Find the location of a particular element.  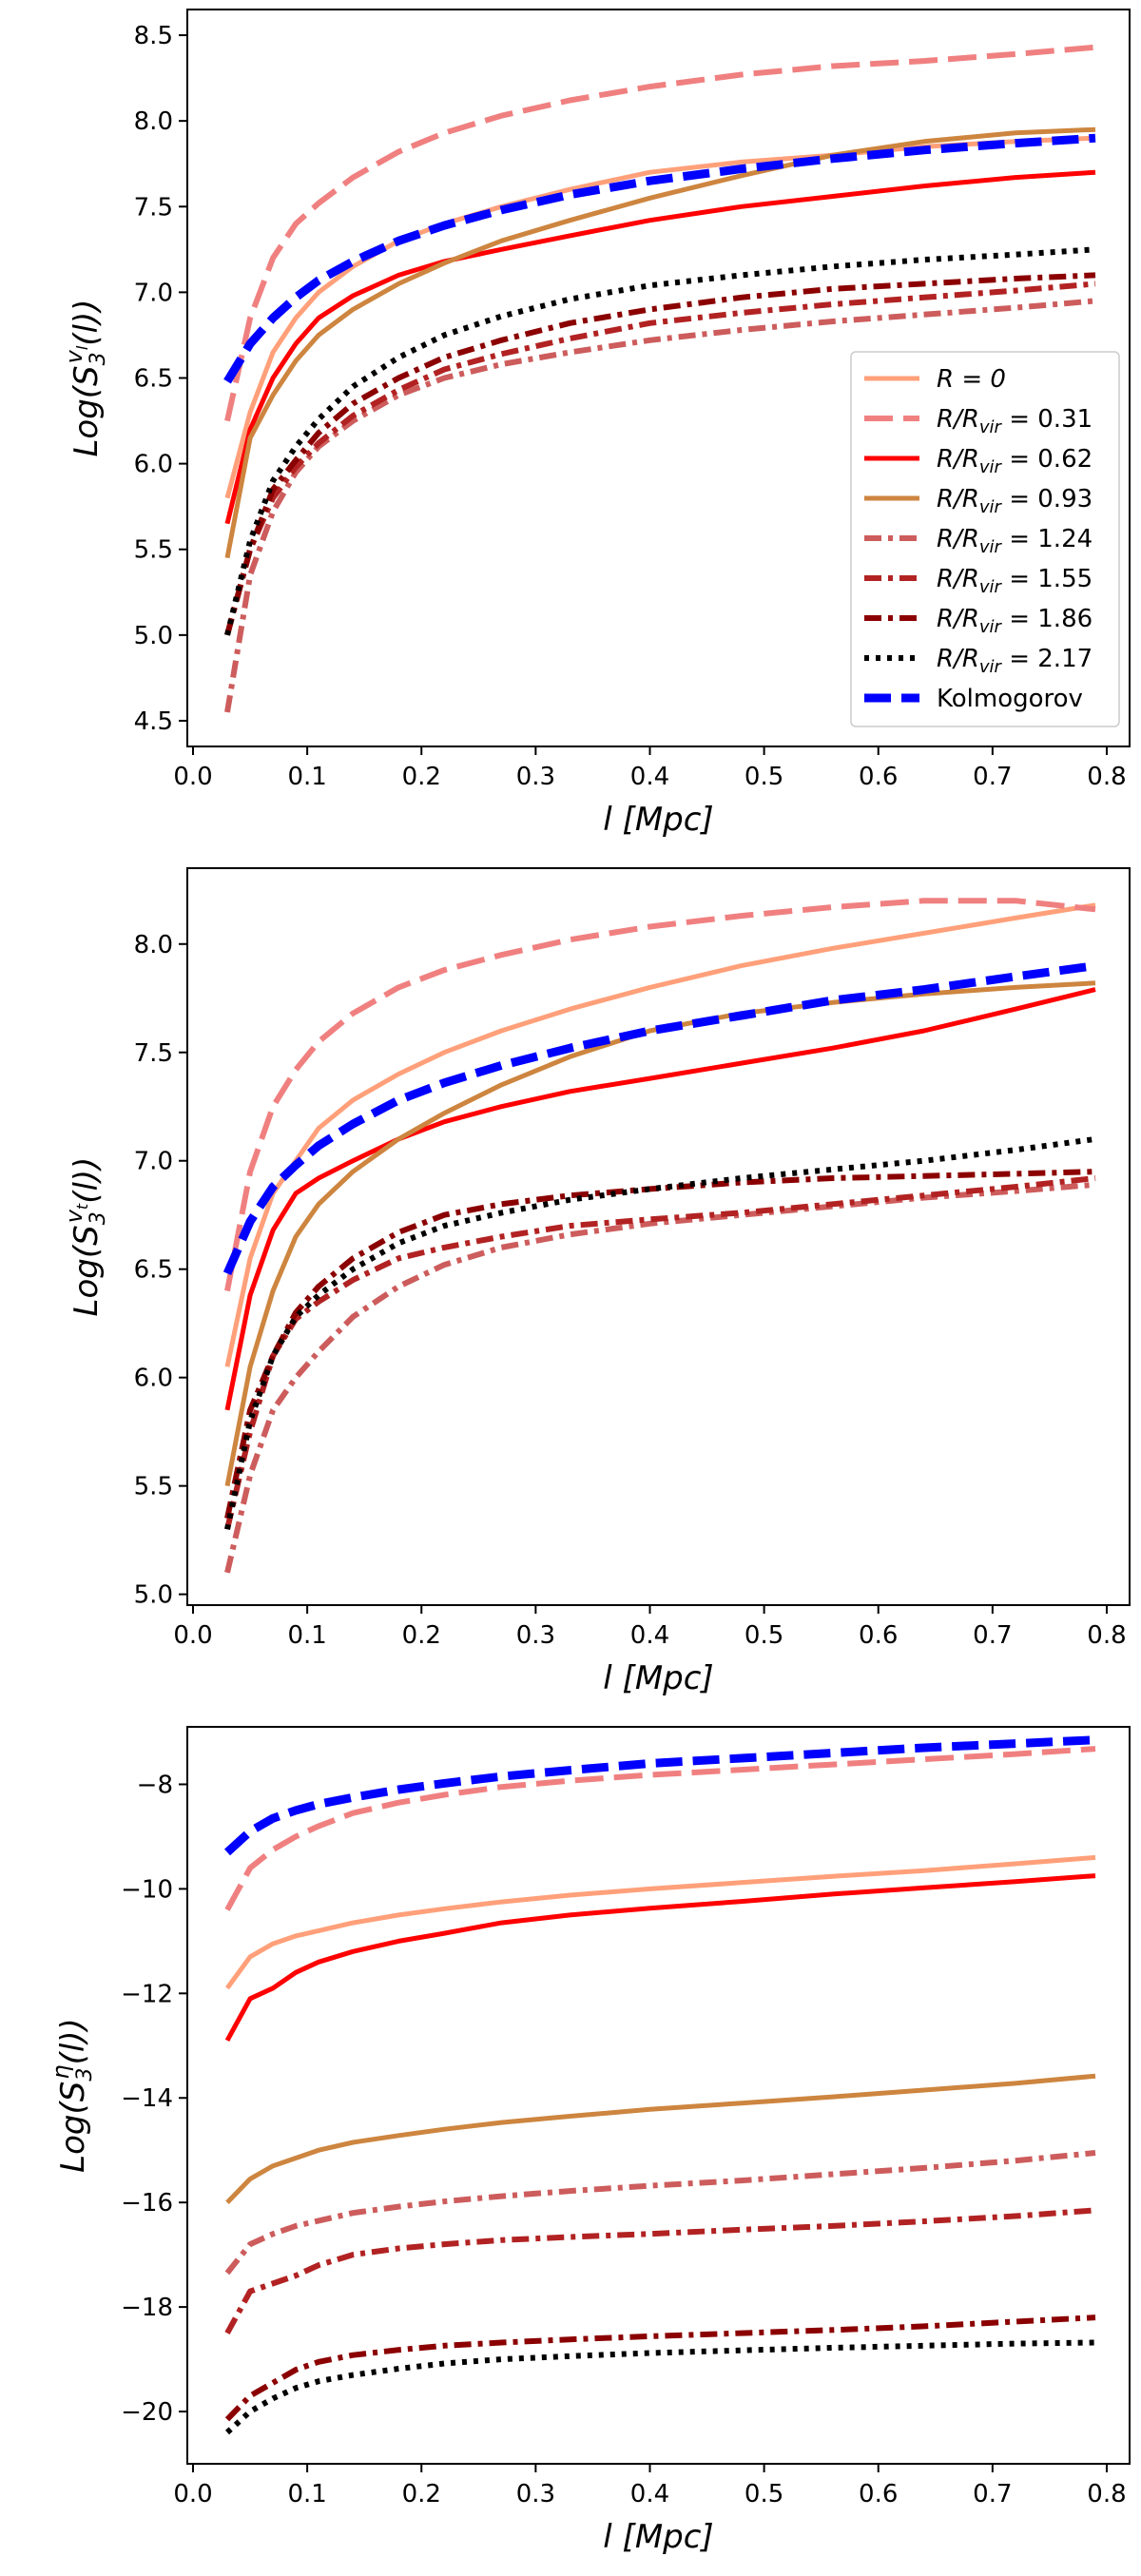

legend-box is located at coordinates (985, 539).